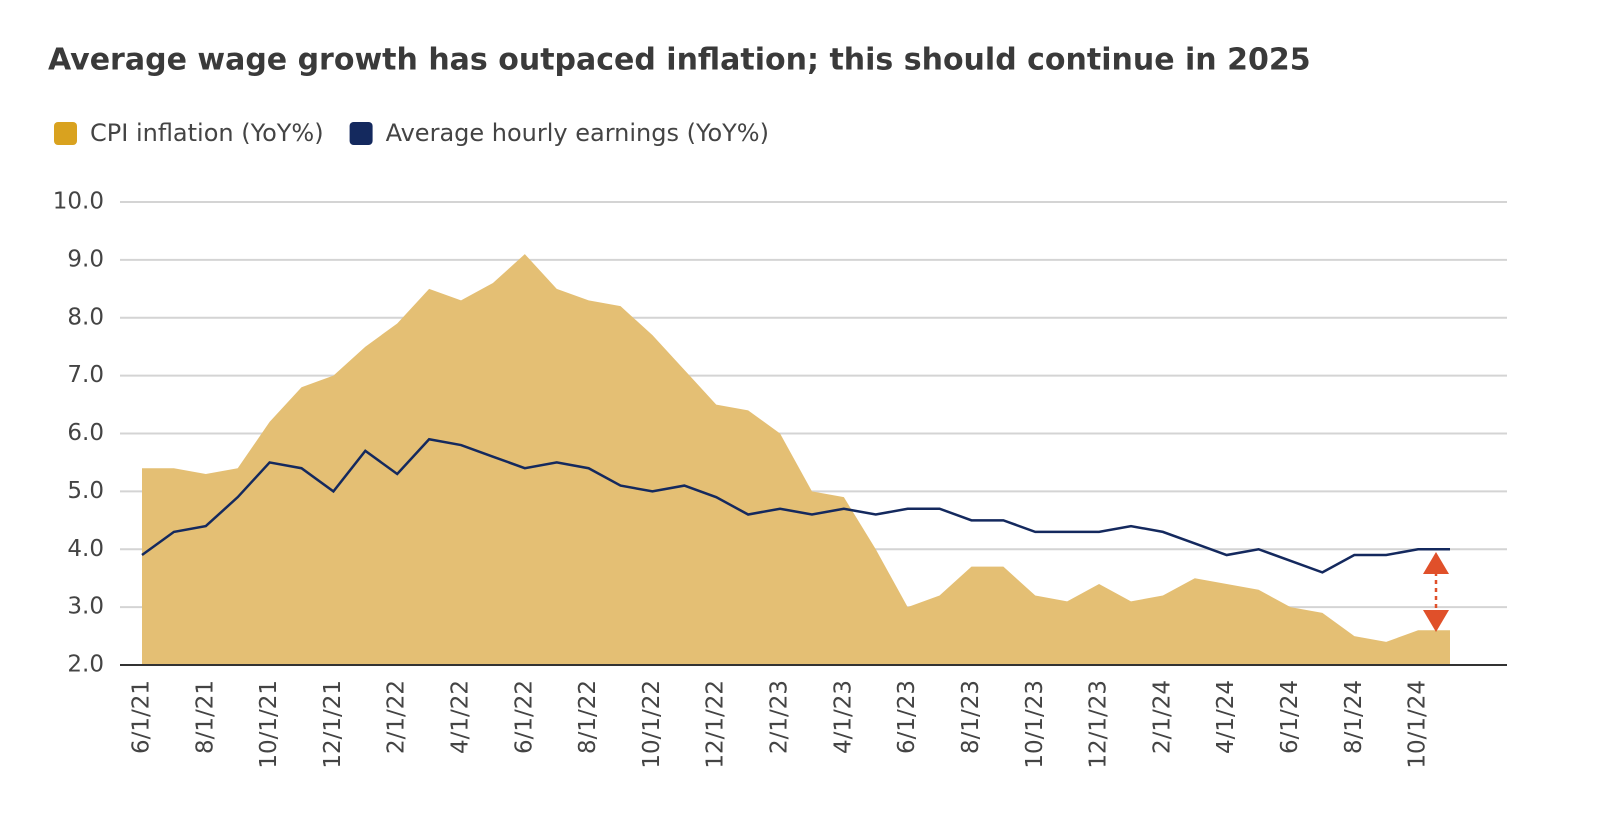 The height and width of the screenshot is (838, 1600). I want to click on x-tick-label: 4/1/22, so click(461, 717).